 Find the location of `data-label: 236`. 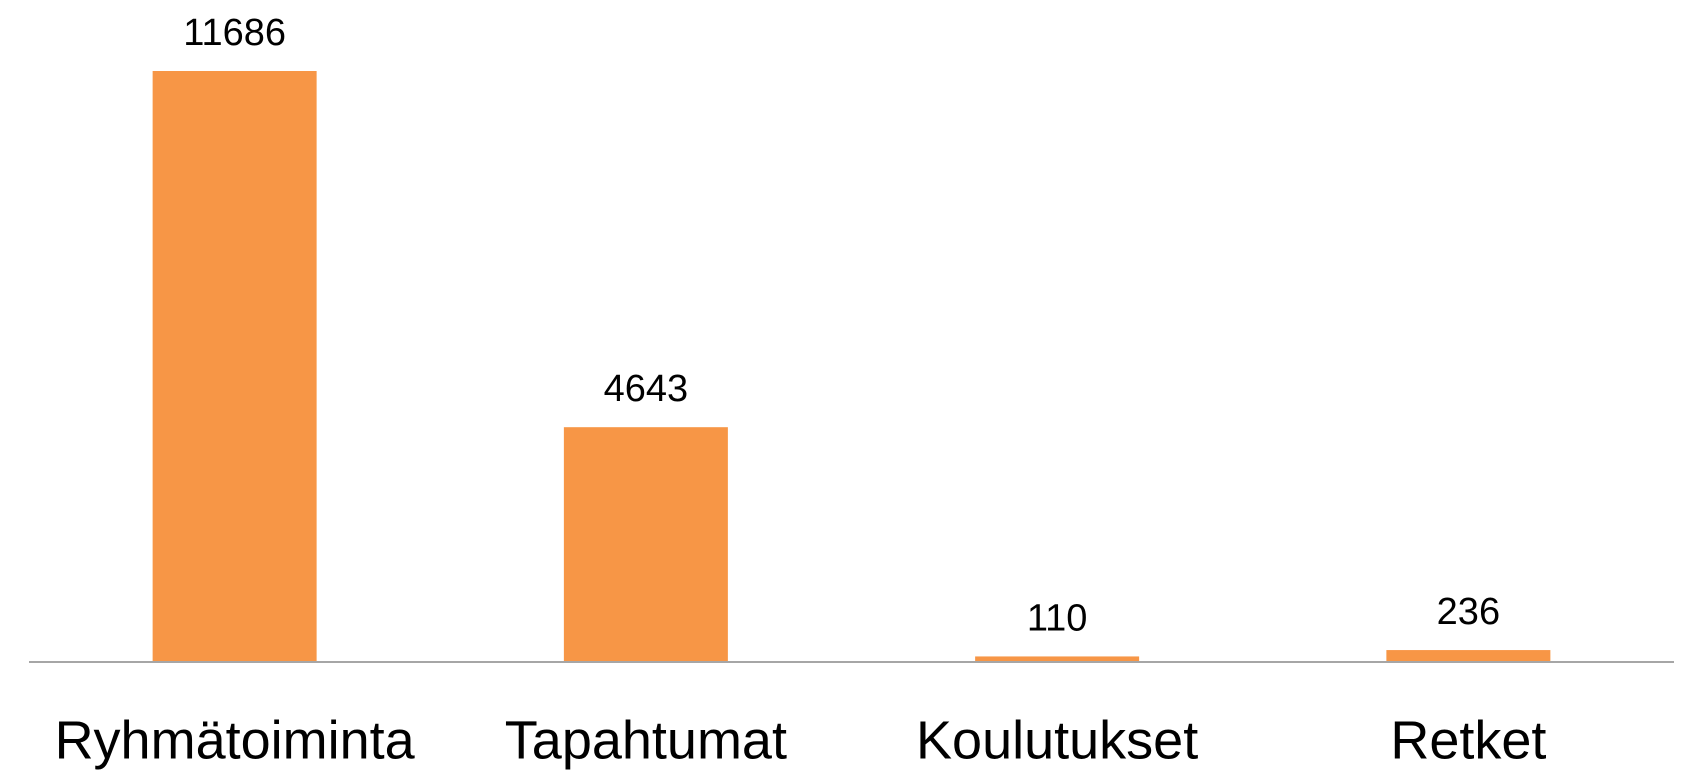

data-label: 236 is located at coordinates (1468, 612).